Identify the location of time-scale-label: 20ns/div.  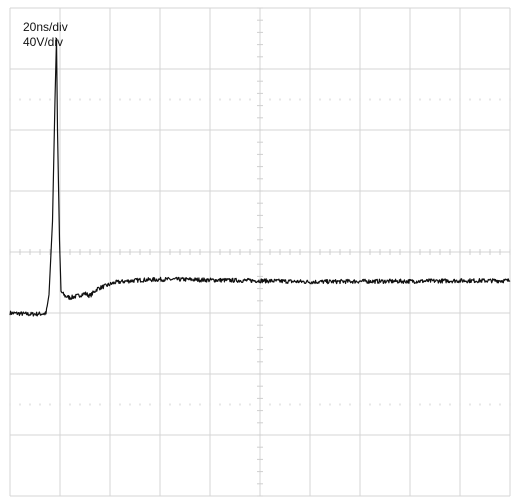
(45, 27).